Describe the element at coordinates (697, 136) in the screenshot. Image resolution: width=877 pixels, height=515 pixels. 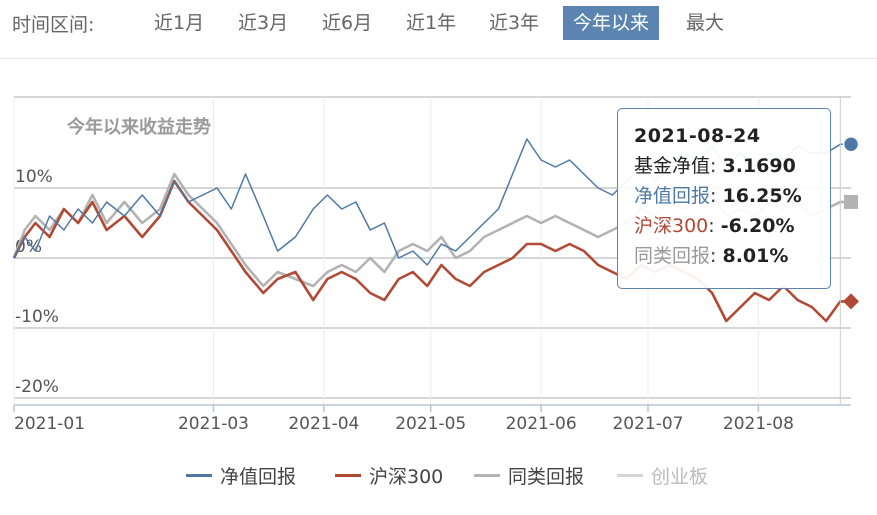
I see `tooltip-date: 2021-08-24` at that location.